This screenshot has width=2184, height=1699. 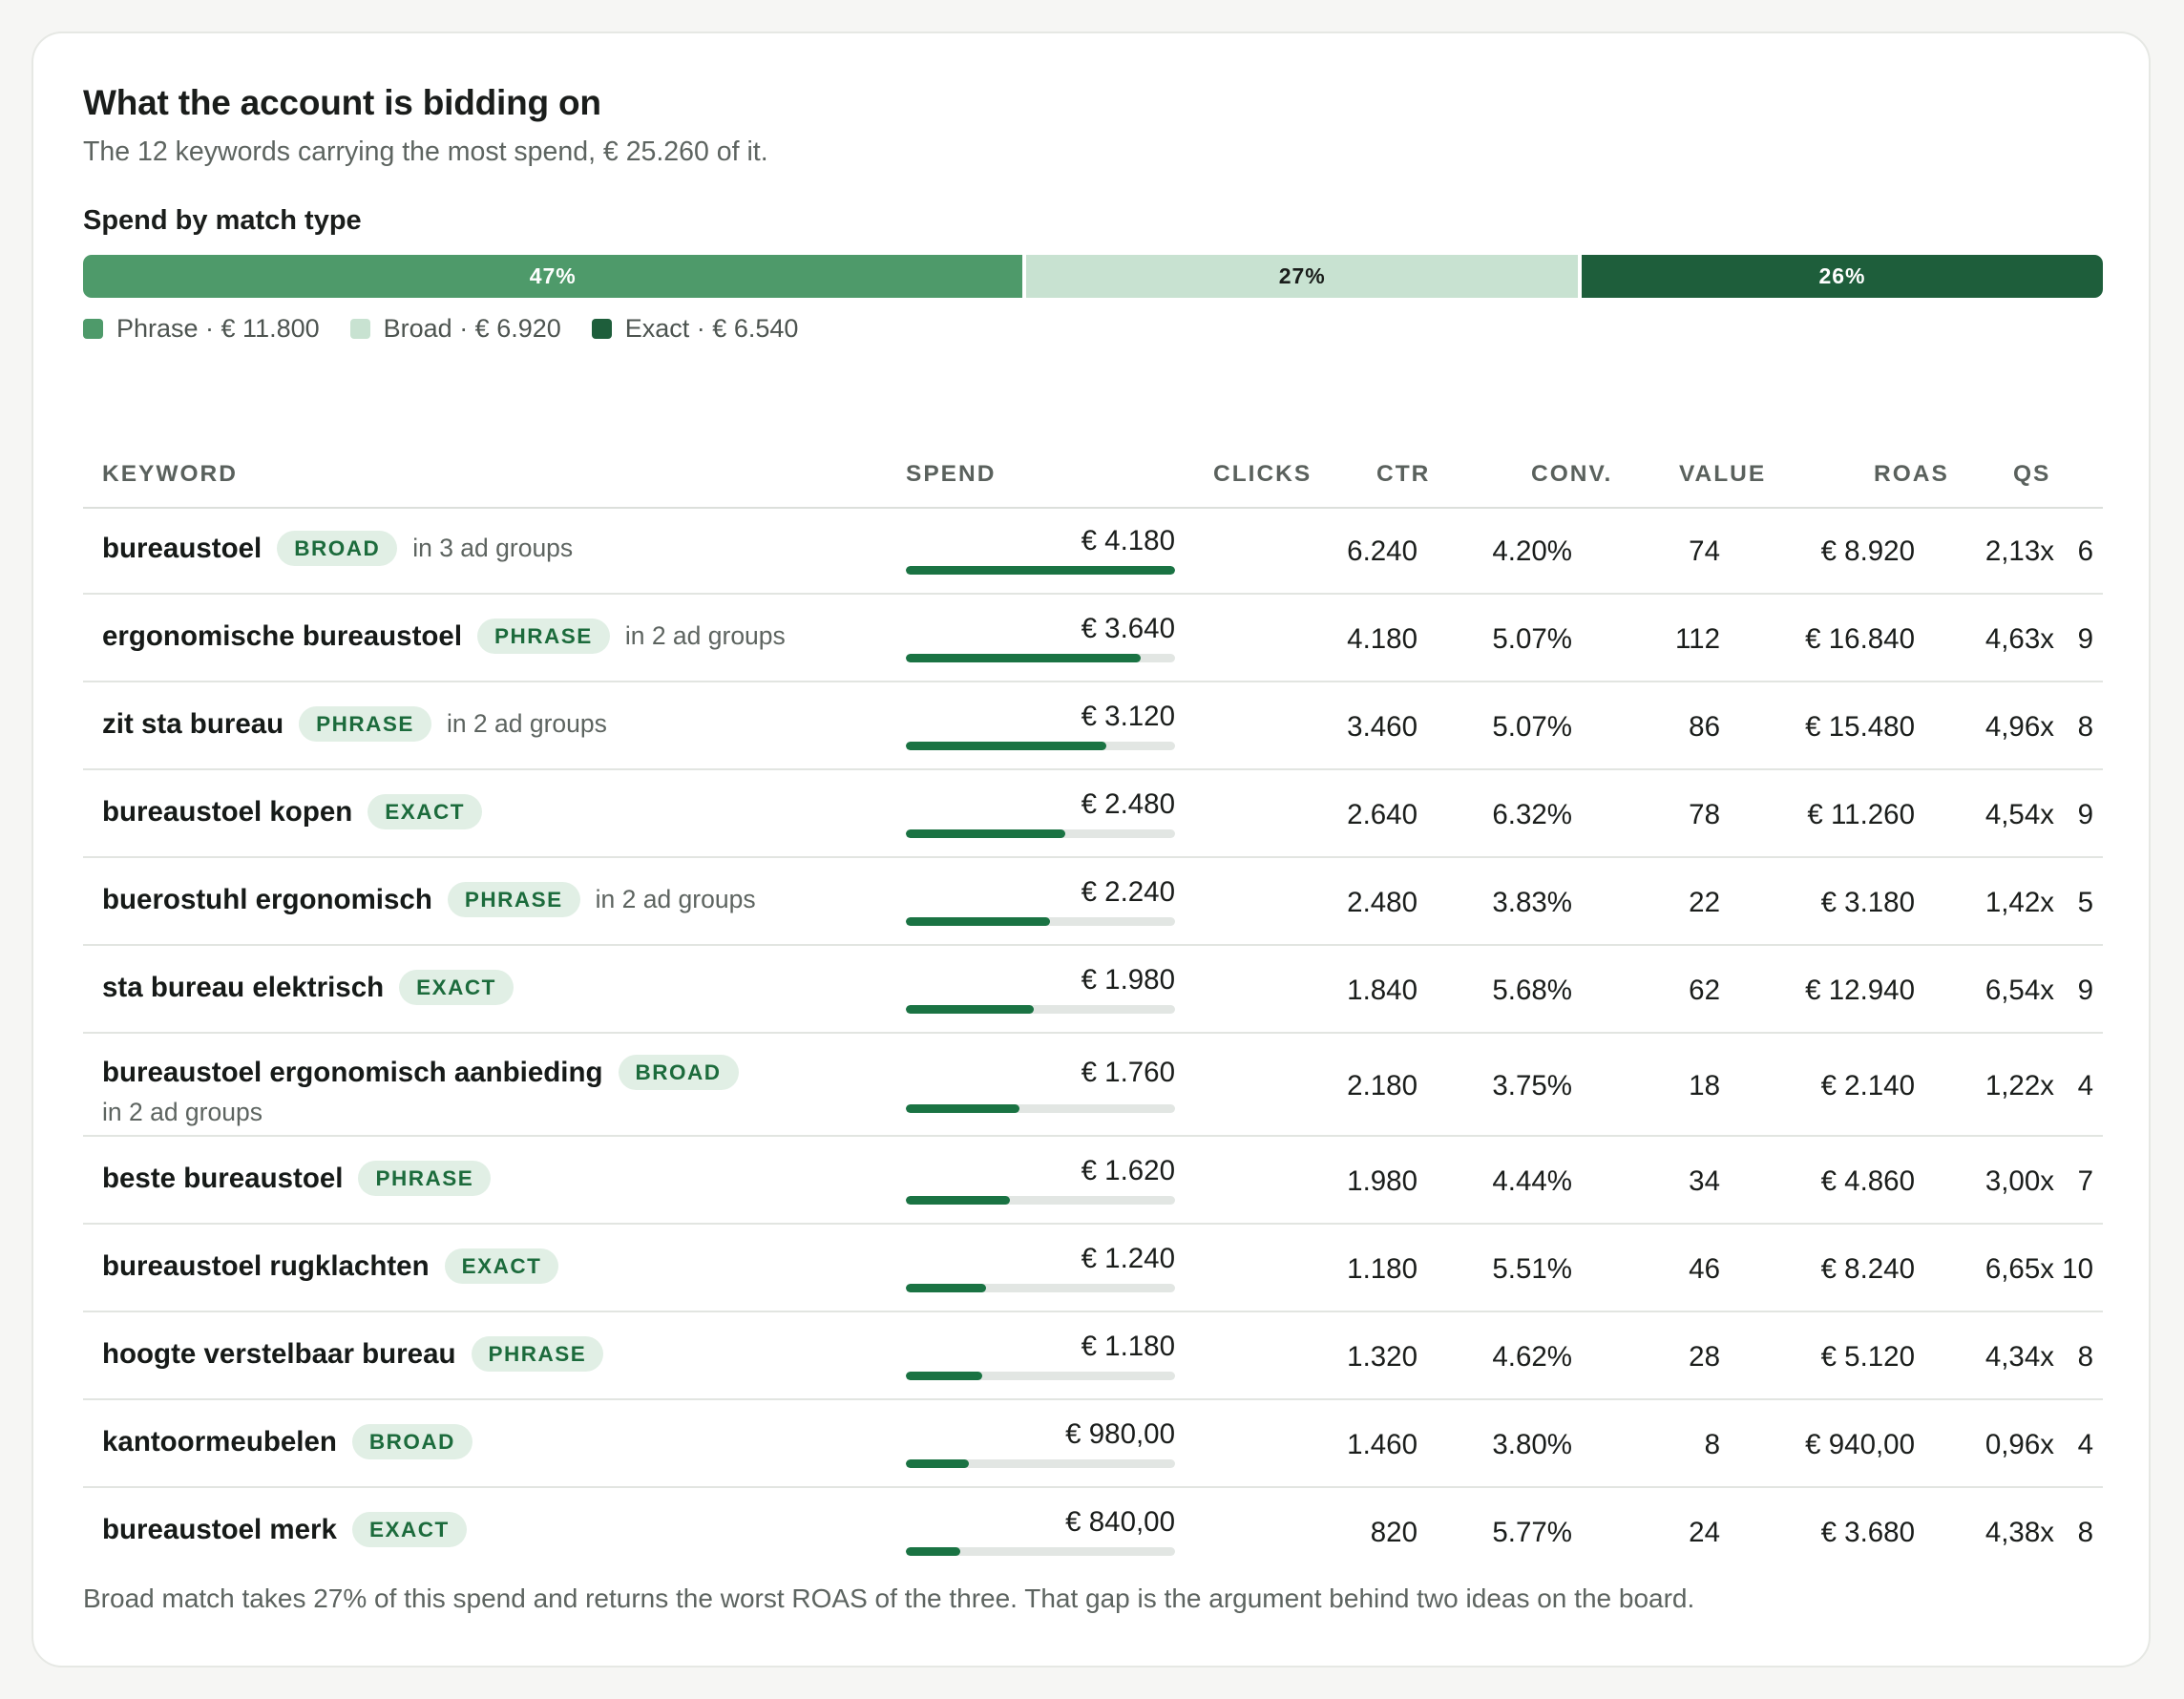 I want to click on roas-value: 0,96x, so click(x=2019, y=1444).